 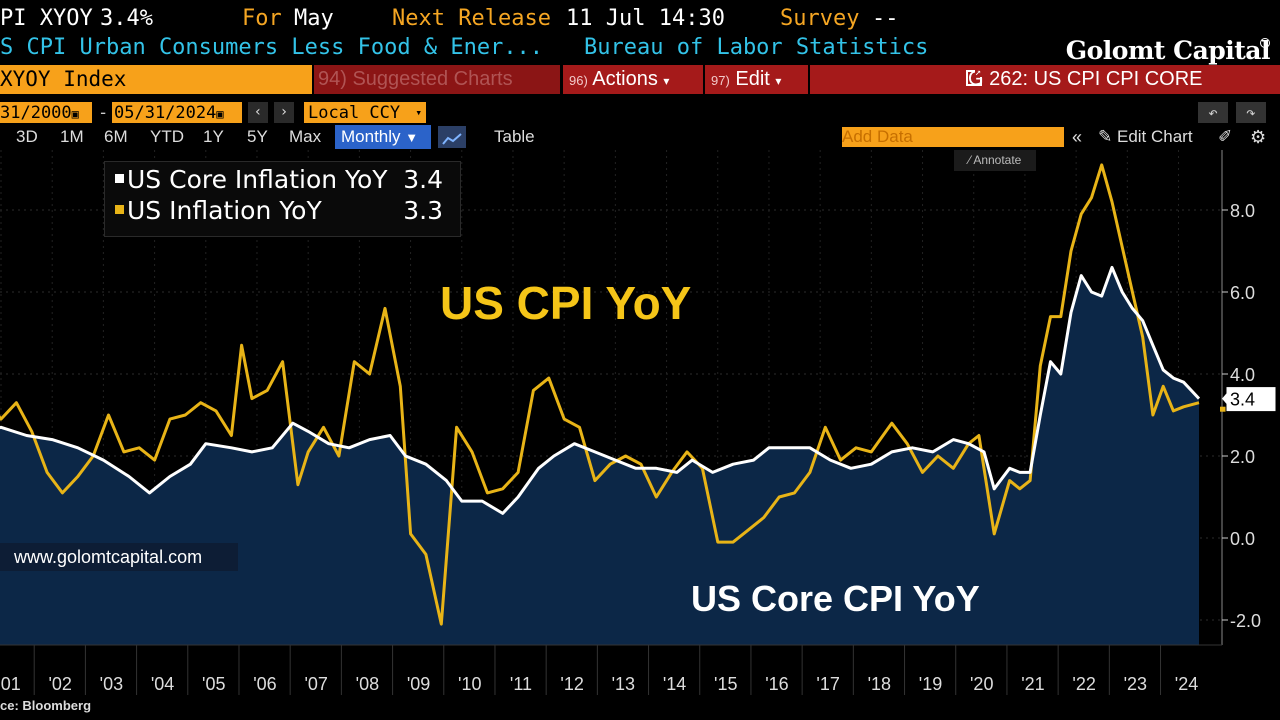 What do you see at coordinates (1083, 684) in the screenshot?
I see `x-tick-label: '22` at bounding box center [1083, 684].